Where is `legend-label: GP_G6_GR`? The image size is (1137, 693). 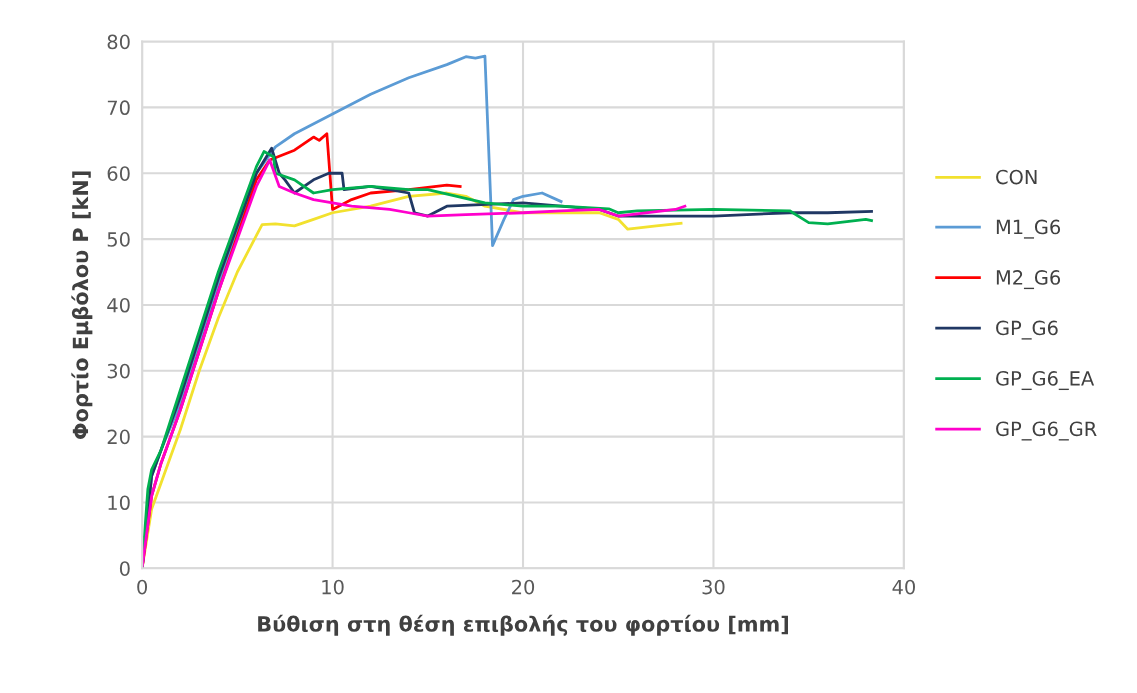 legend-label: GP_G6_GR is located at coordinates (1046, 431).